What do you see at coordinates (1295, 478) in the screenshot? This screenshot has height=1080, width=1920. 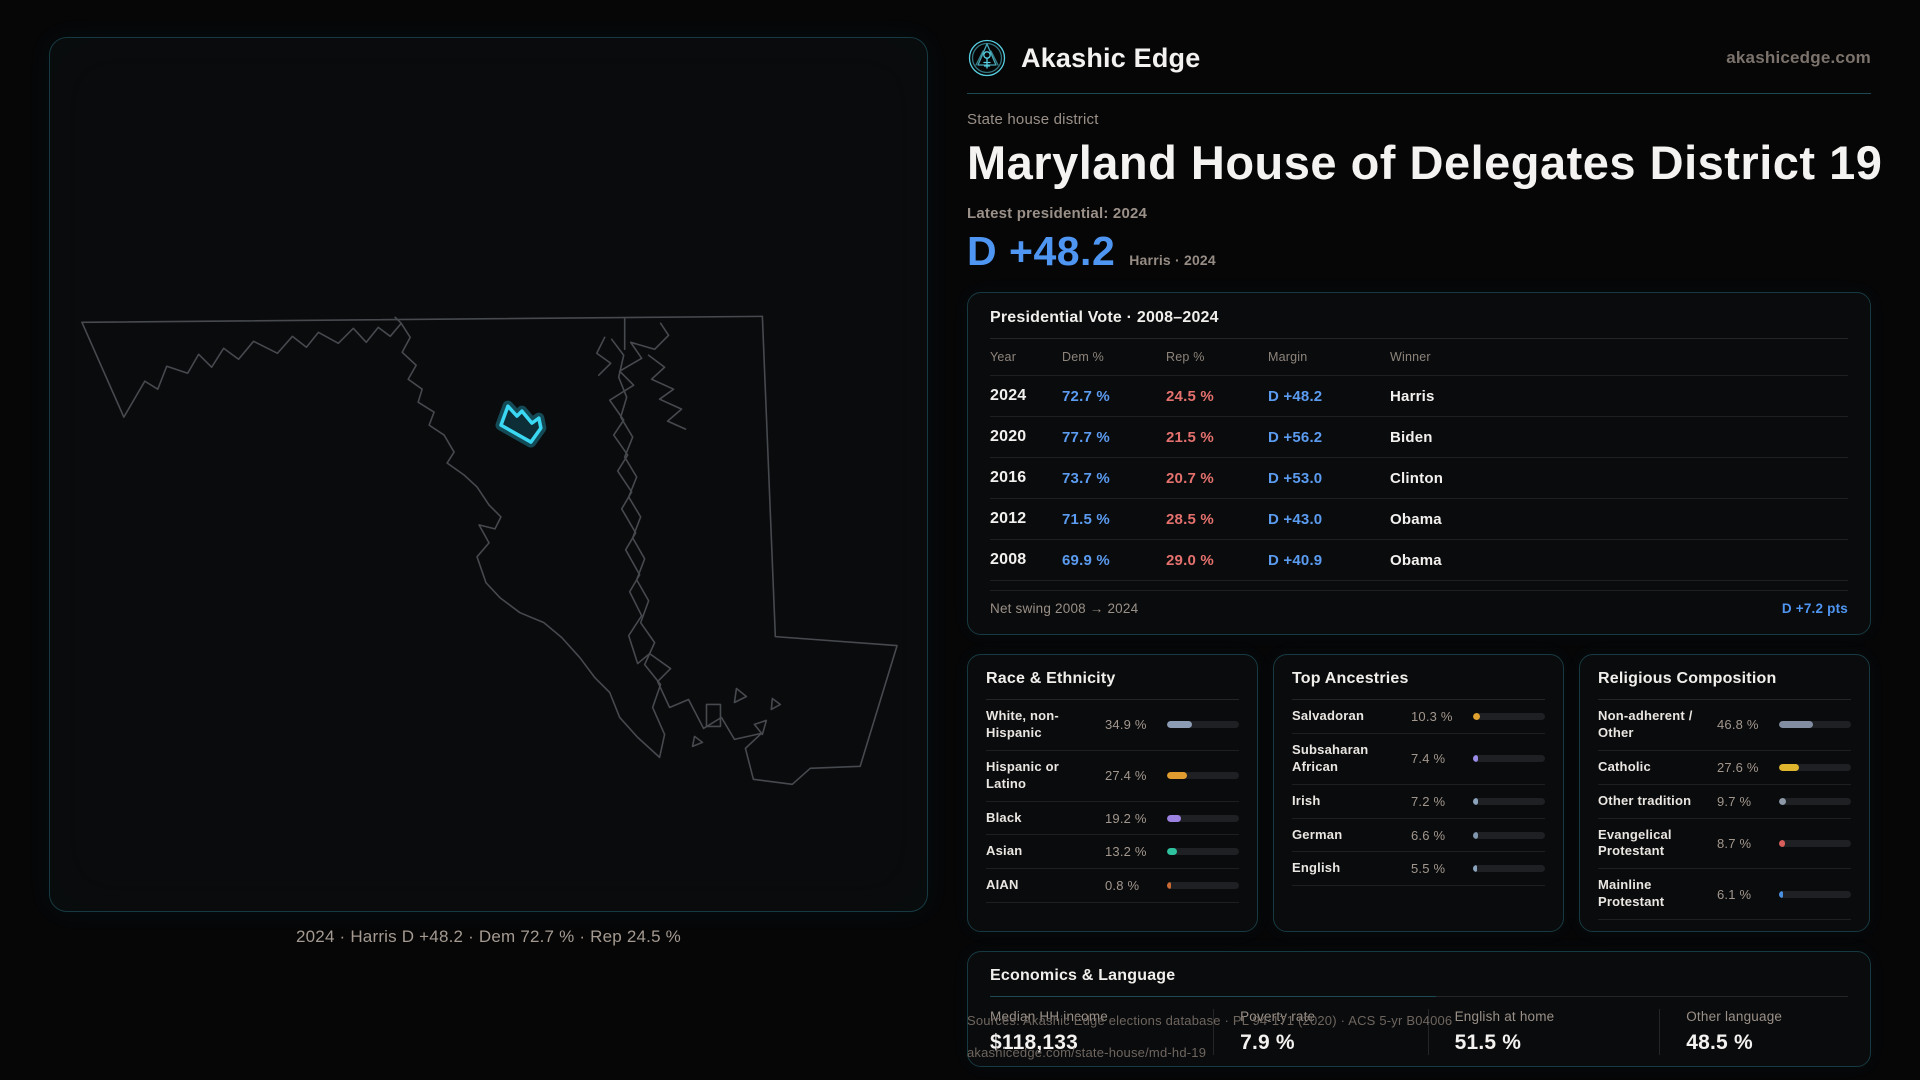 I see `cell-margin: D +53.0` at bounding box center [1295, 478].